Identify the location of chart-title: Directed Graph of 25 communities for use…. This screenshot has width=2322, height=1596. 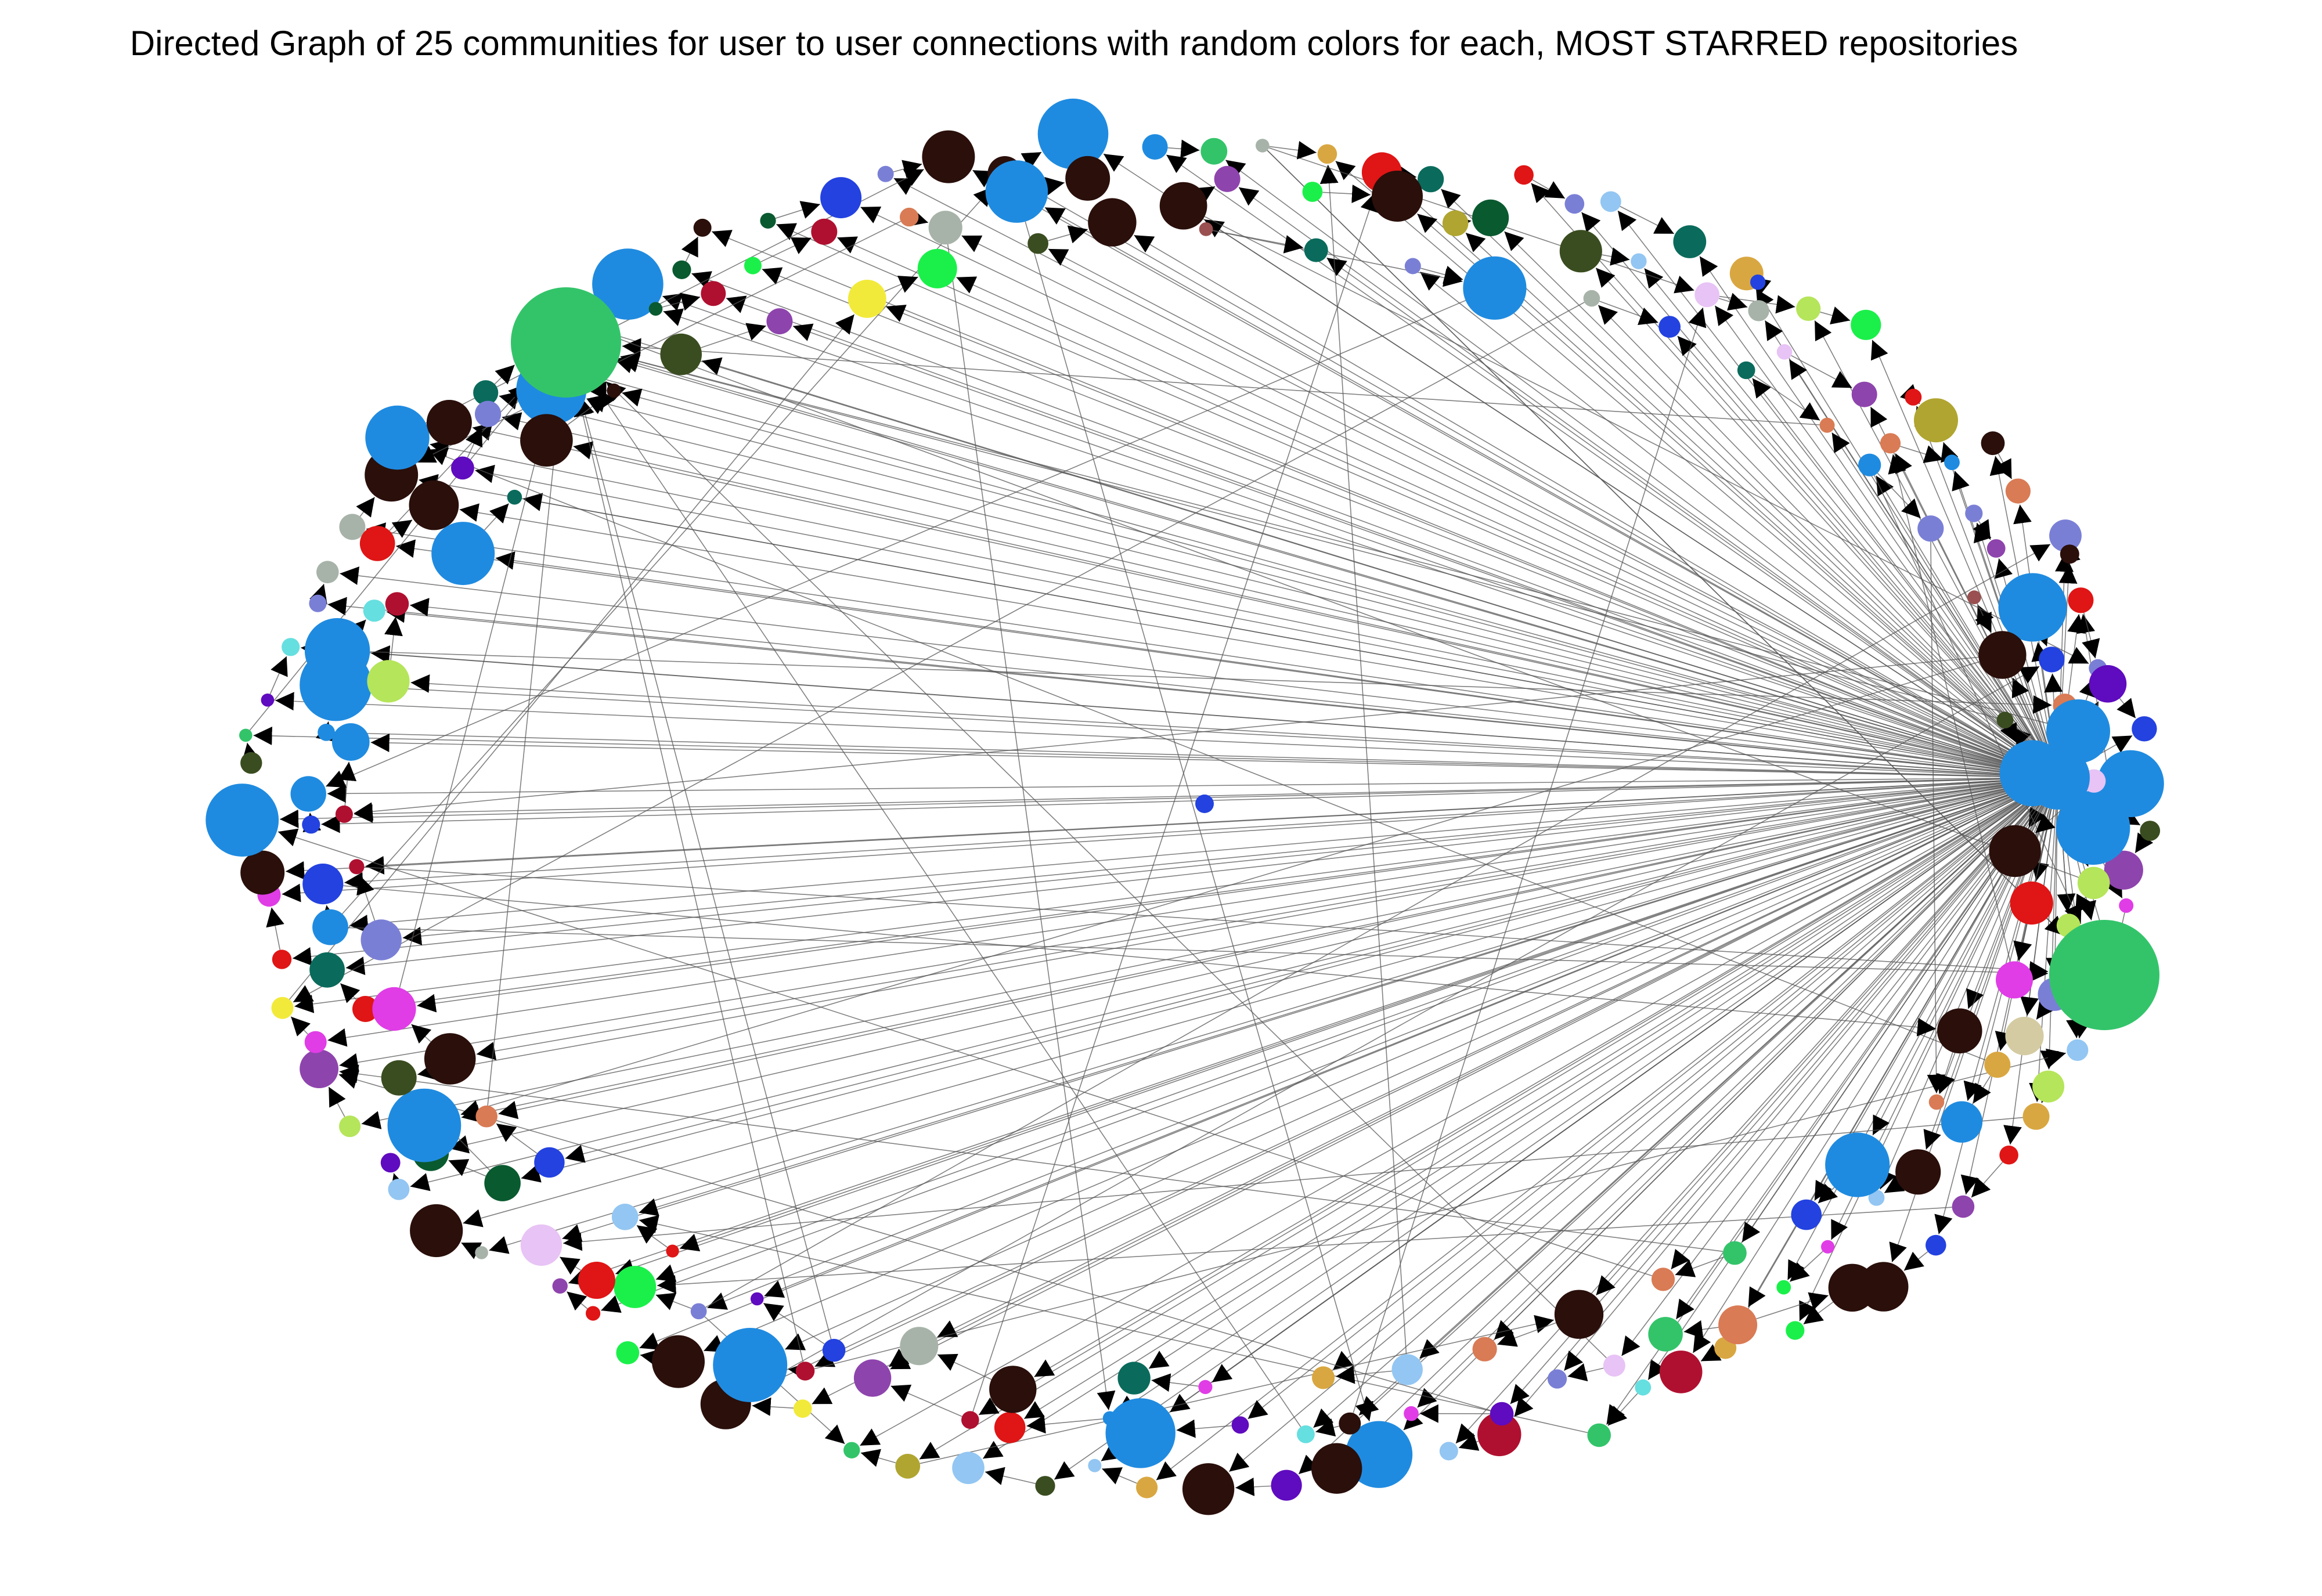
(1073, 44).